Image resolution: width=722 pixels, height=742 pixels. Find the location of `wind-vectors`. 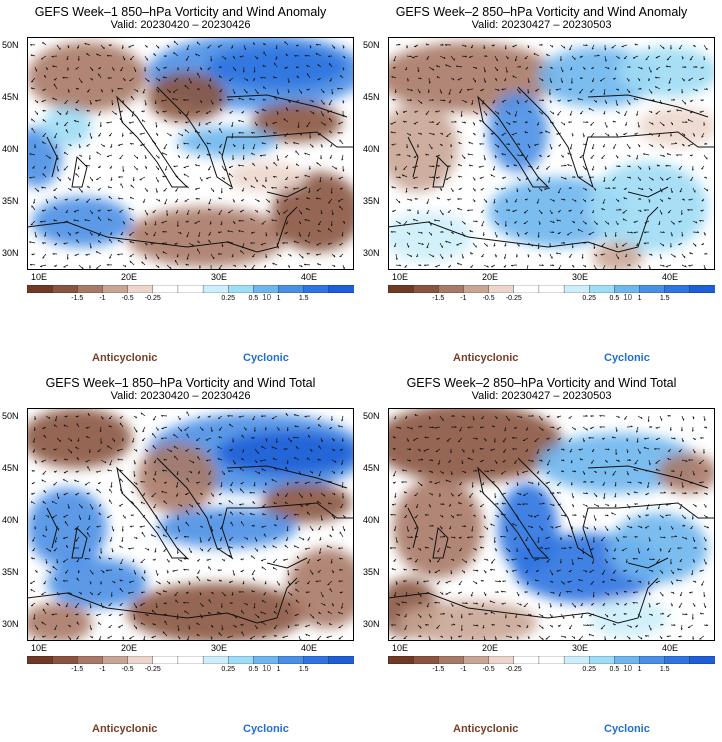

wind-vectors is located at coordinates (549, 156).